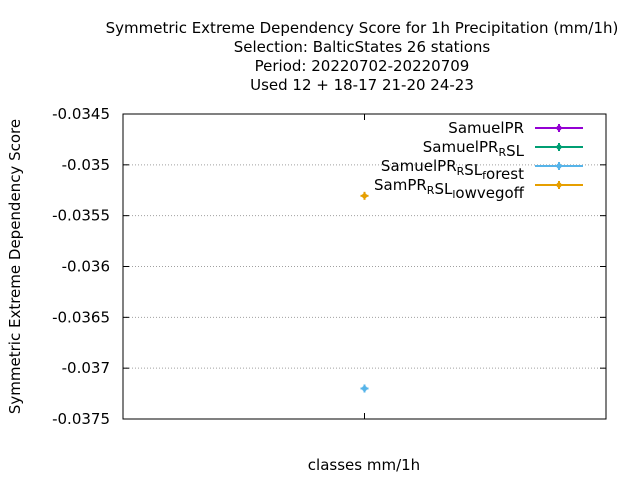  I want to click on y-tick-label: -0.035, so click(86, 165).